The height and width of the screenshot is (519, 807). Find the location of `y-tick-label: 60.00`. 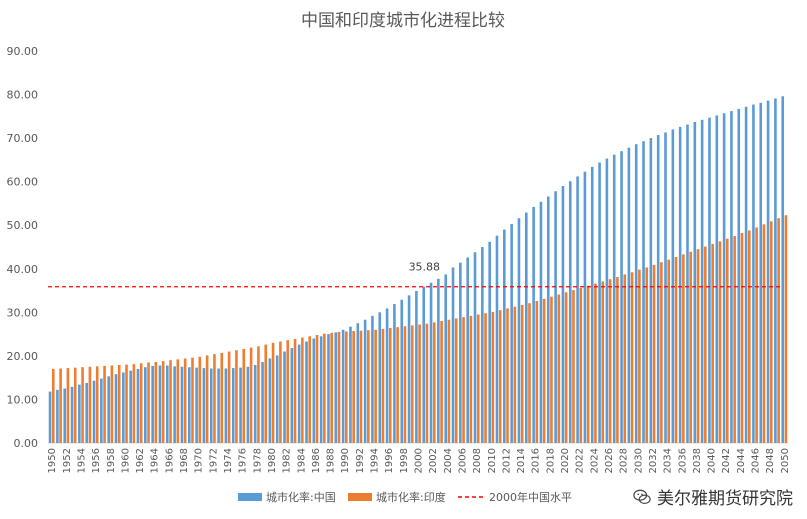

y-tick-label: 60.00 is located at coordinates (23, 182).